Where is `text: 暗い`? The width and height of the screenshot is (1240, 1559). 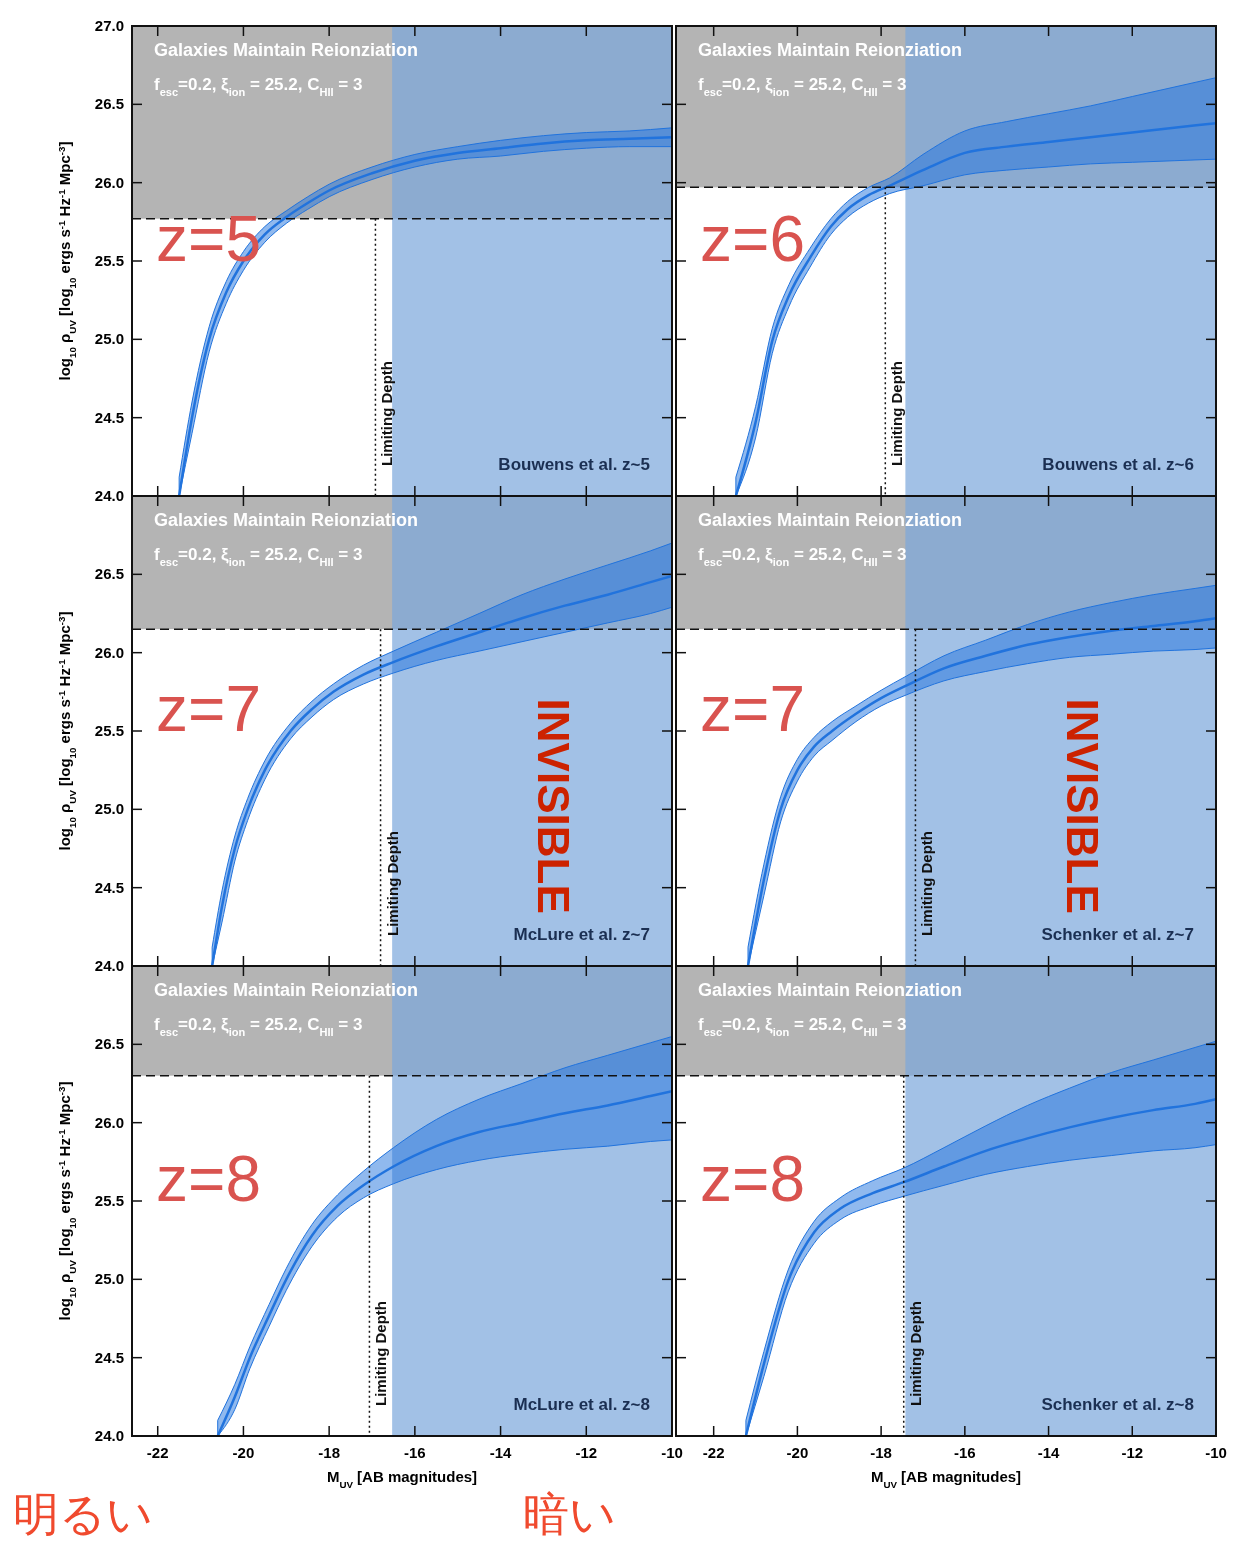
text: 暗い is located at coordinates (569, 1514).